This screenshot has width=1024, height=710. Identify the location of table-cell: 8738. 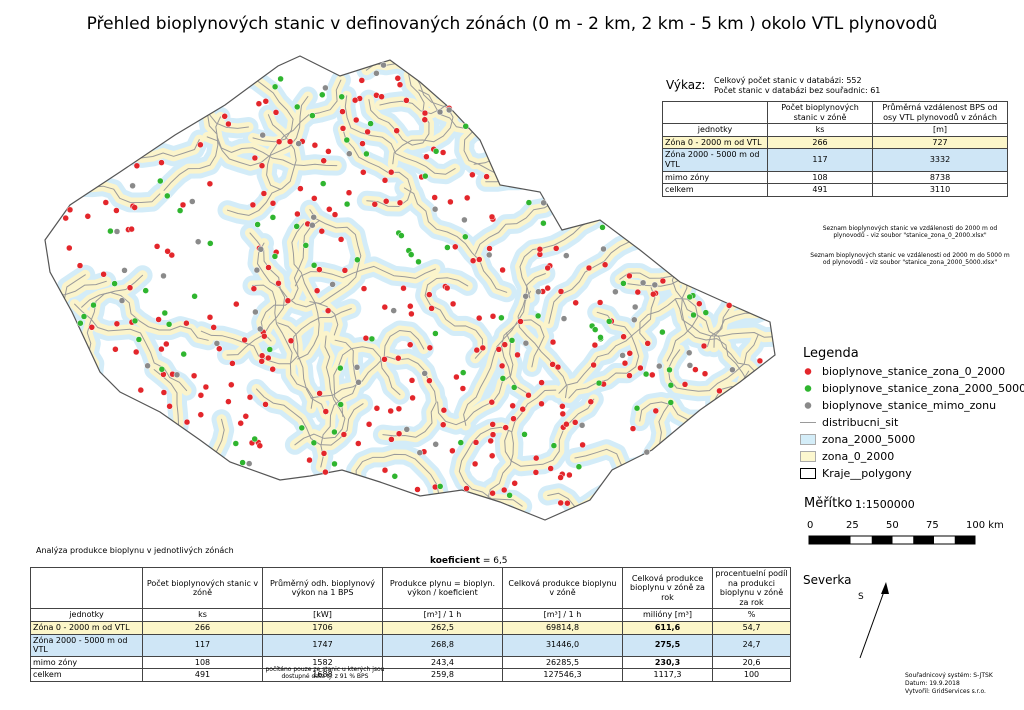
(940, 177).